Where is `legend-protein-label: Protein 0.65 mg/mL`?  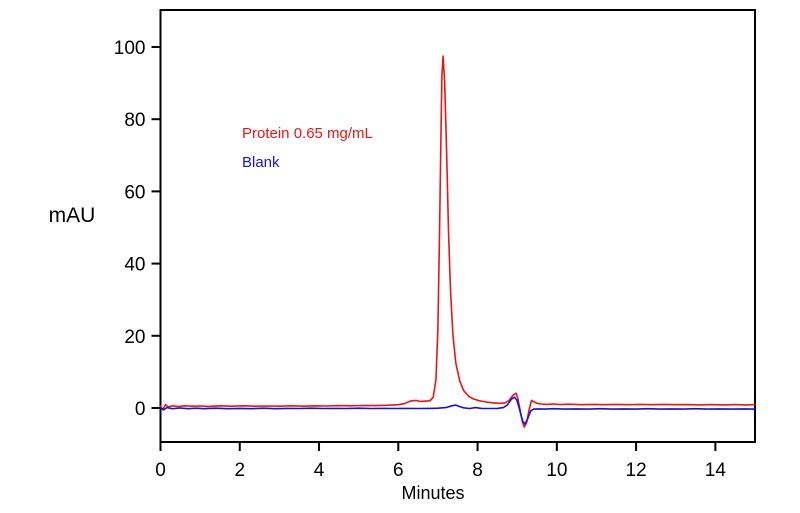 legend-protein-label: Protein 0.65 mg/mL is located at coordinates (307, 133).